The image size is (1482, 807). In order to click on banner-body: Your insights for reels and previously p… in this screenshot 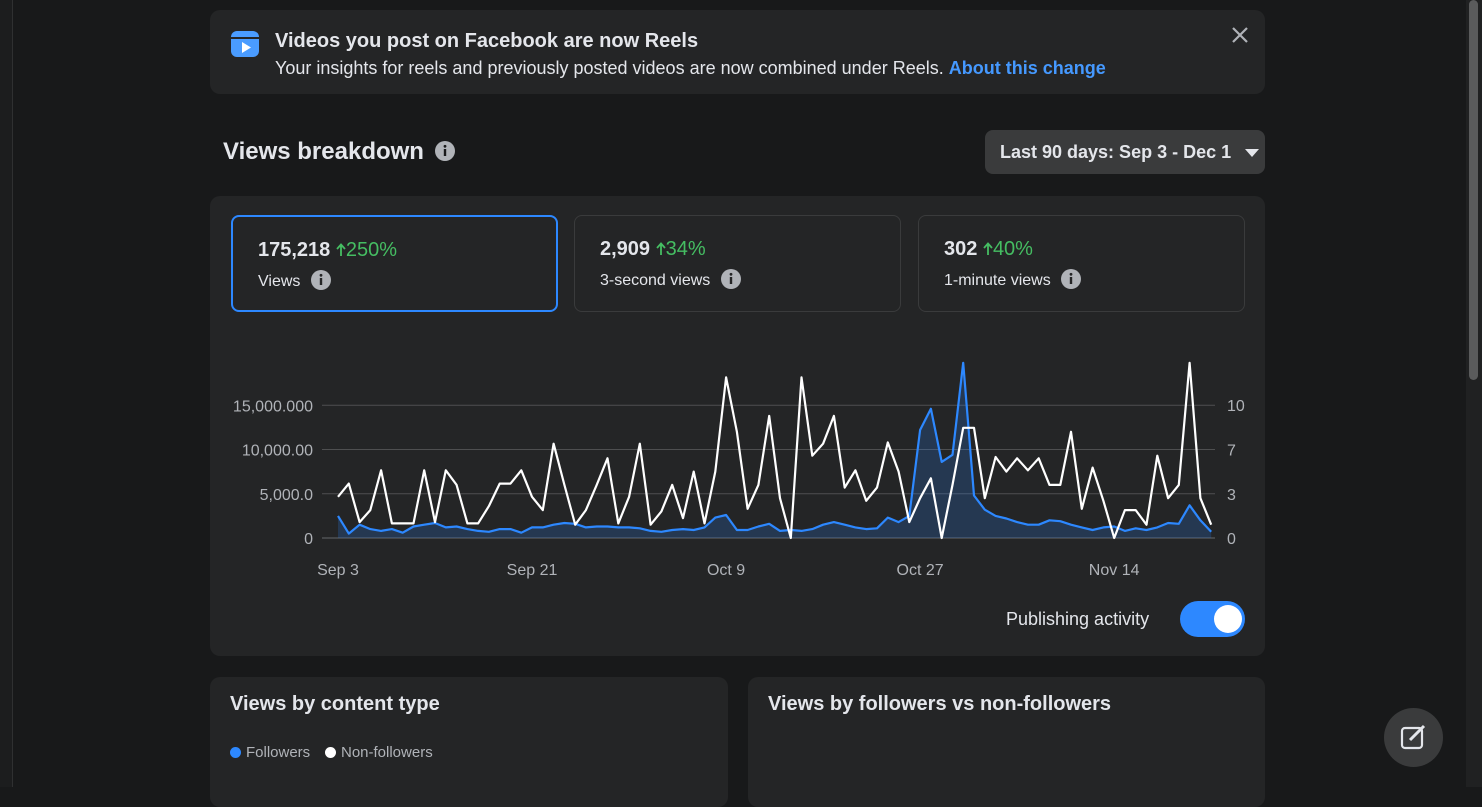, I will do `click(609, 68)`.